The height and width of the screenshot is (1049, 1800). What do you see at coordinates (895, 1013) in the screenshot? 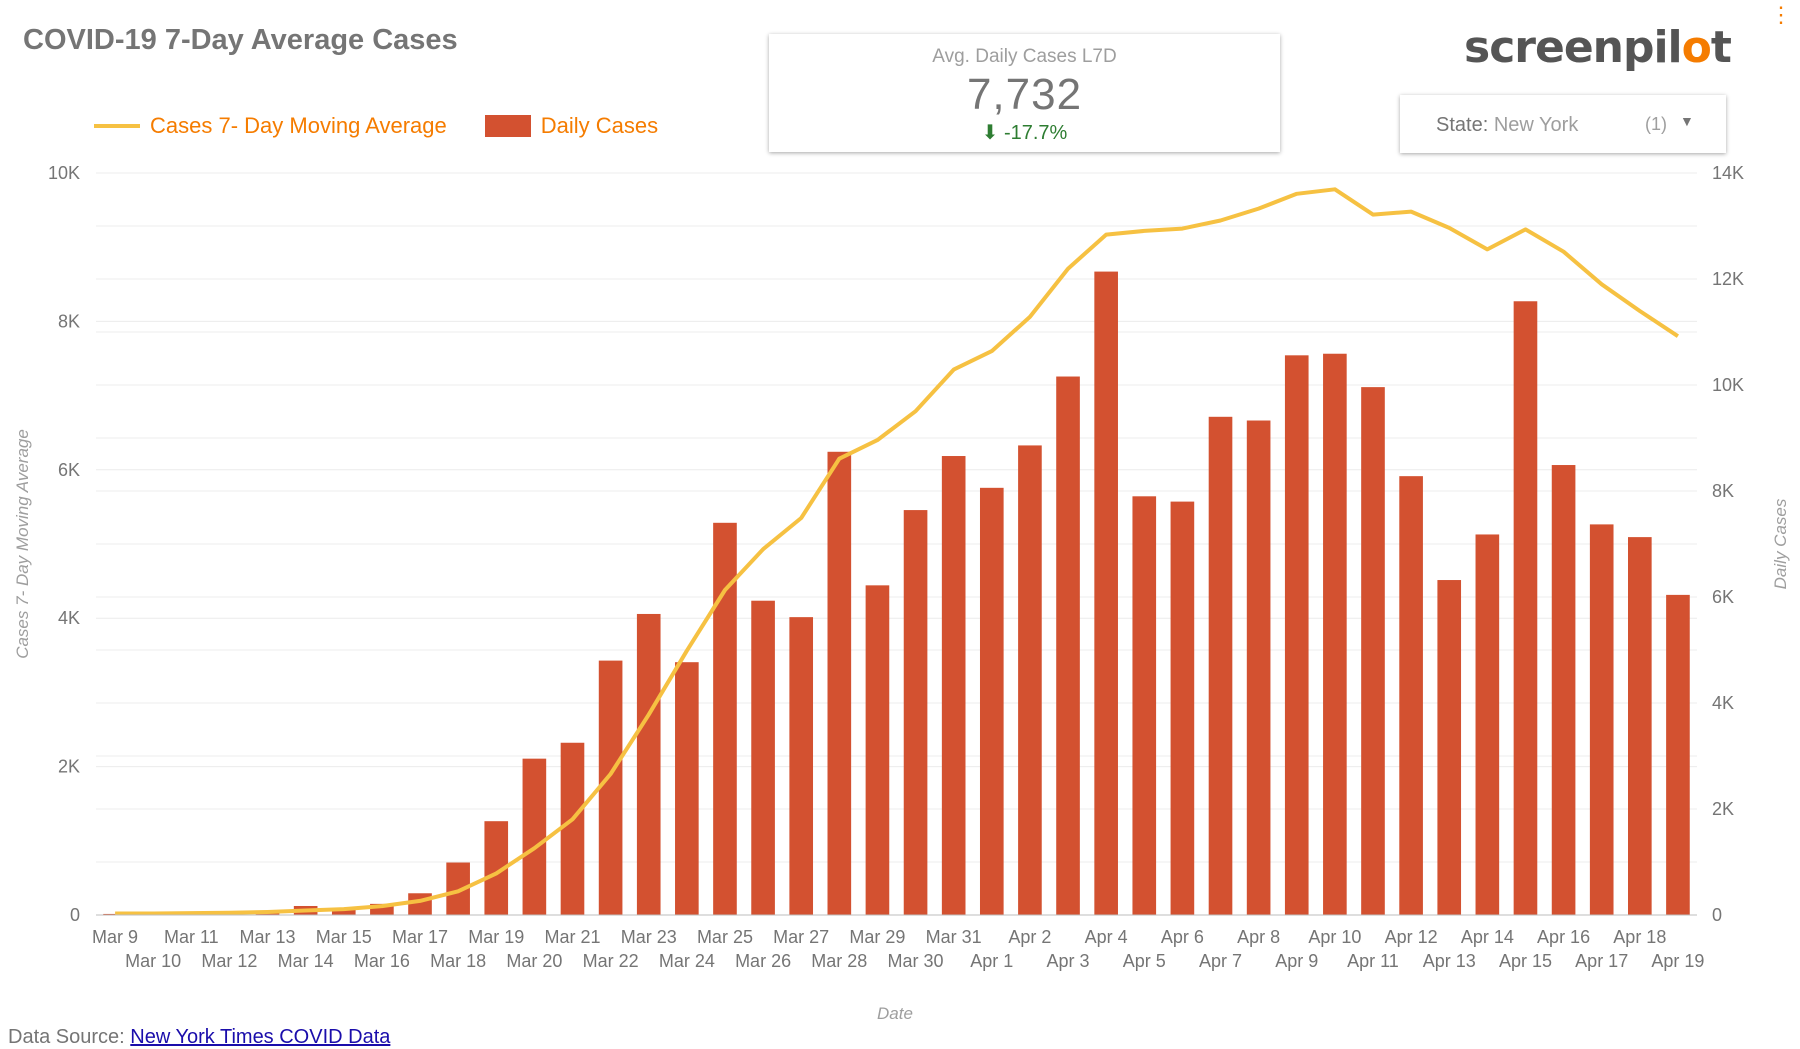
I see `x-axis-title: Date` at bounding box center [895, 1013].